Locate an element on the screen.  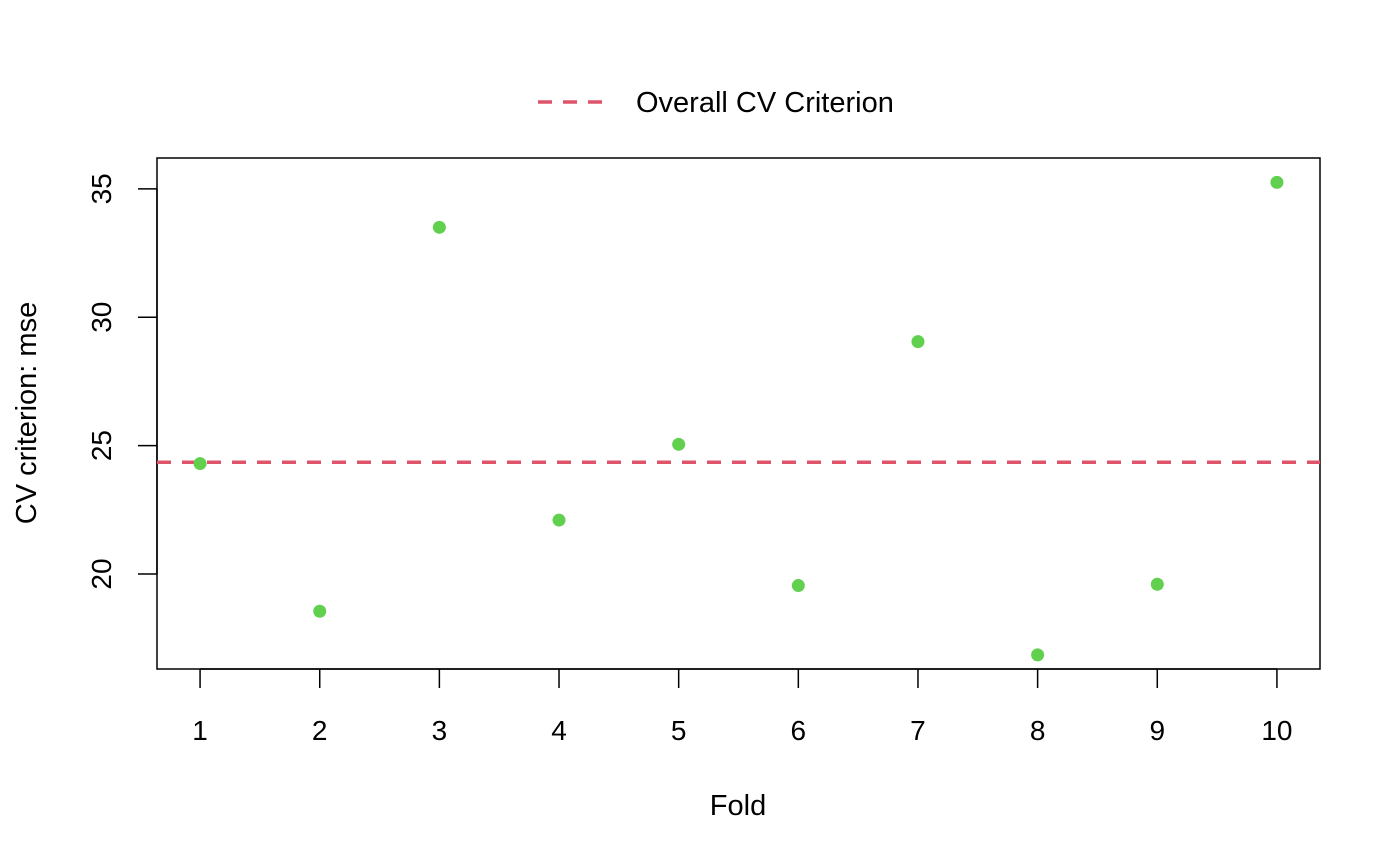
x-tick-label: 2 is located at coordinates (320, 730).